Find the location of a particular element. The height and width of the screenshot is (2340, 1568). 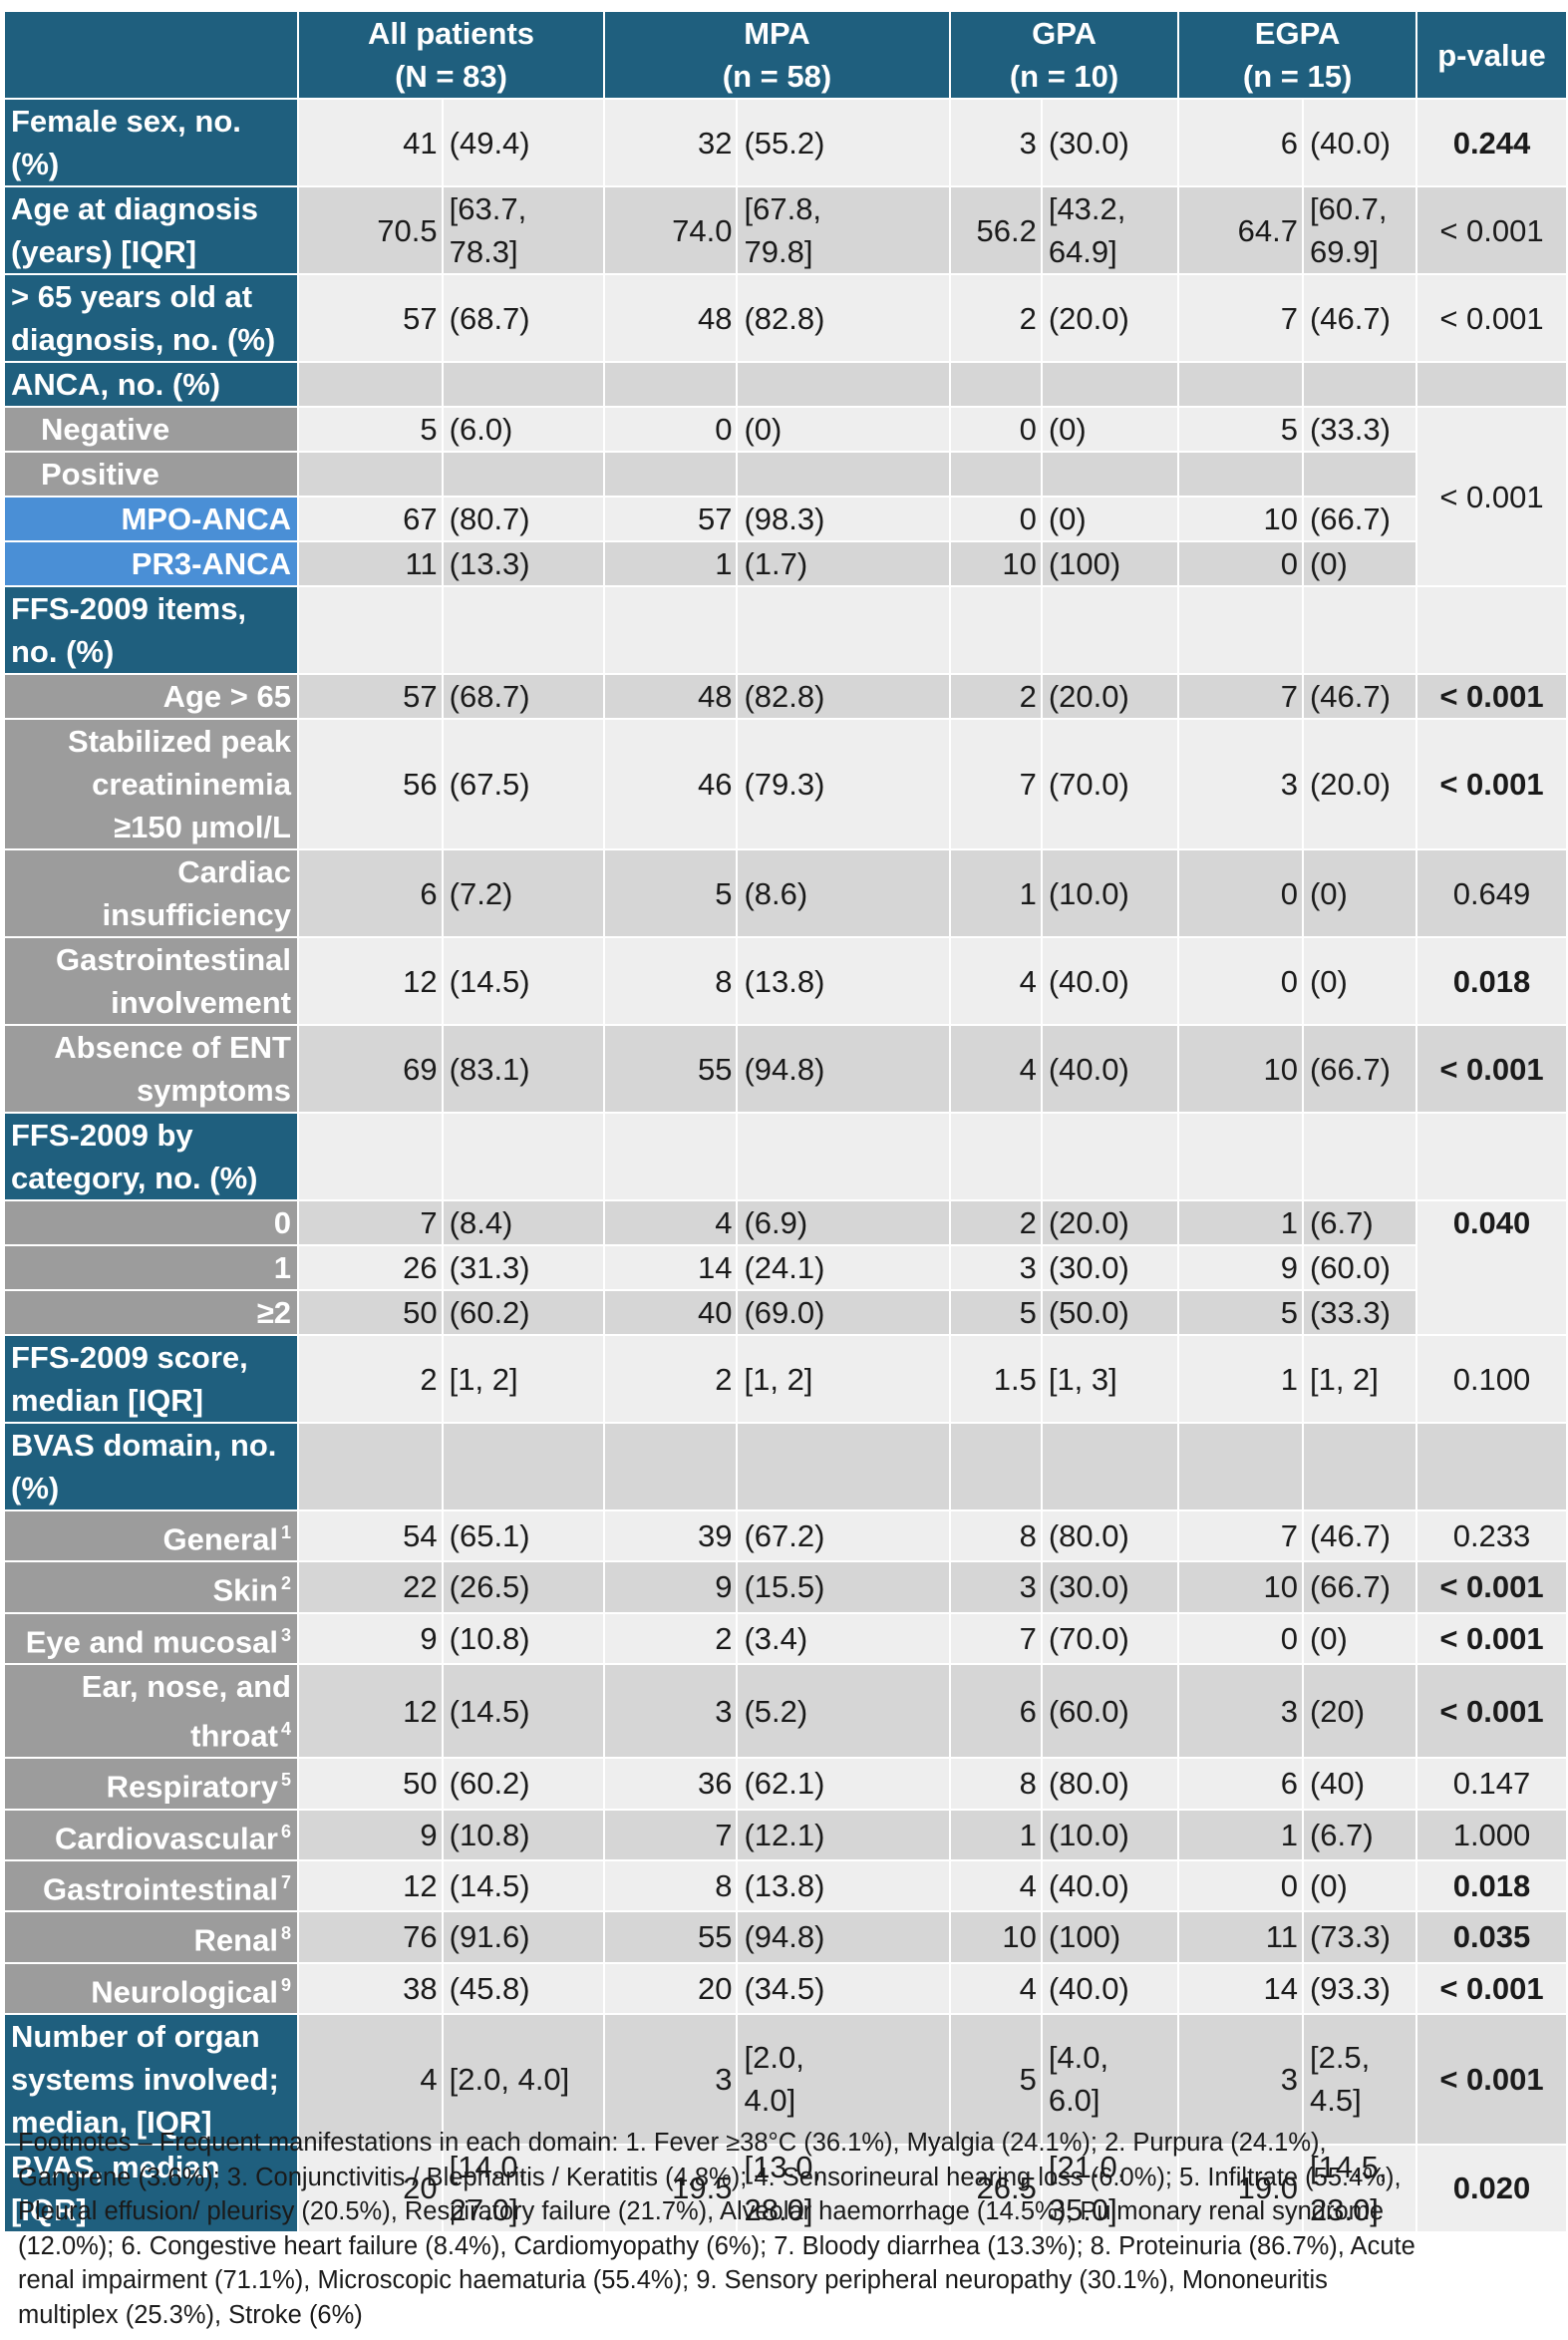

p-value-cell: 0.018 is located at coordinates (1491, 981).